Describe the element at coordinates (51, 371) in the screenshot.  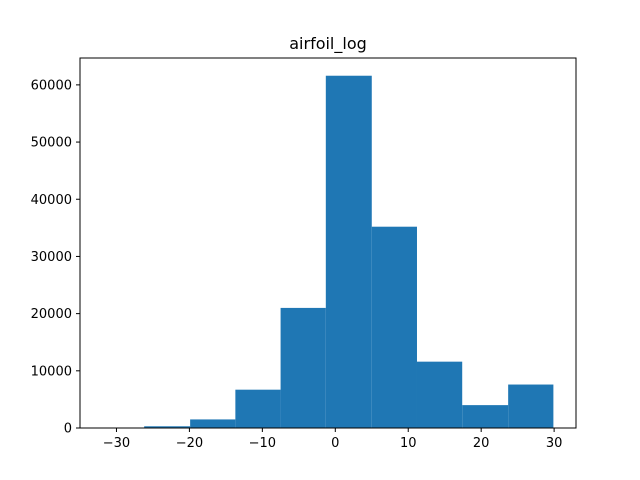
I see `y-tick-label: 10000` at that location.